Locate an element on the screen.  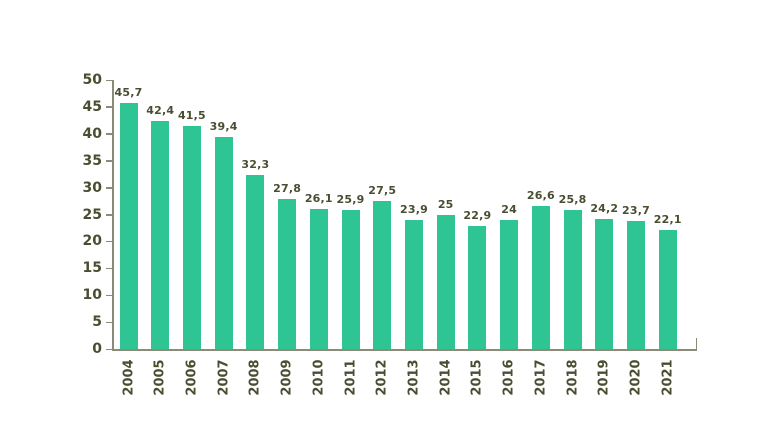
x-axis-line is located at coordinates (404, 350).